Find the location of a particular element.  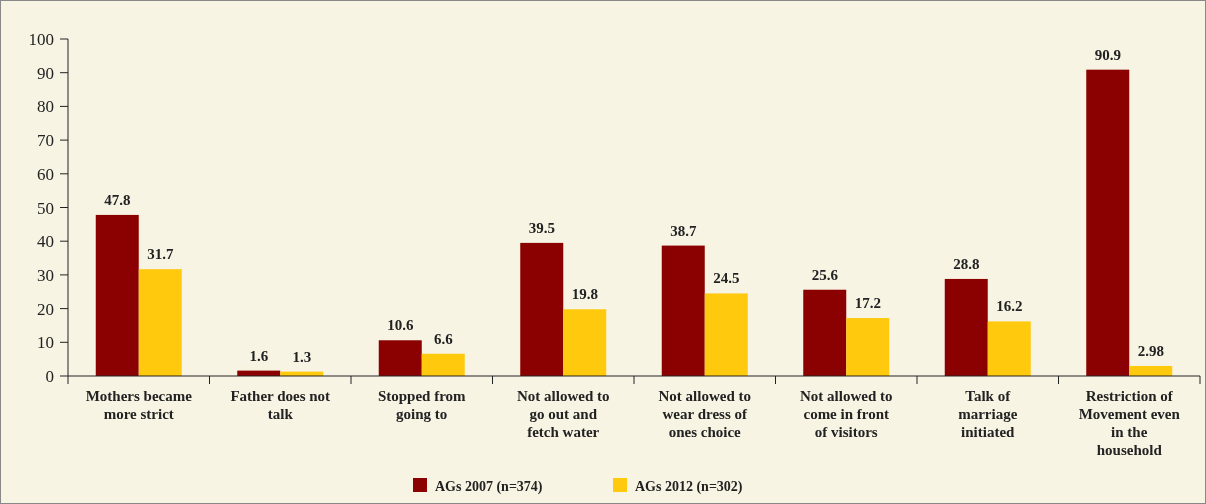

data-label: 24.5 is located at coordinates (726, 278).